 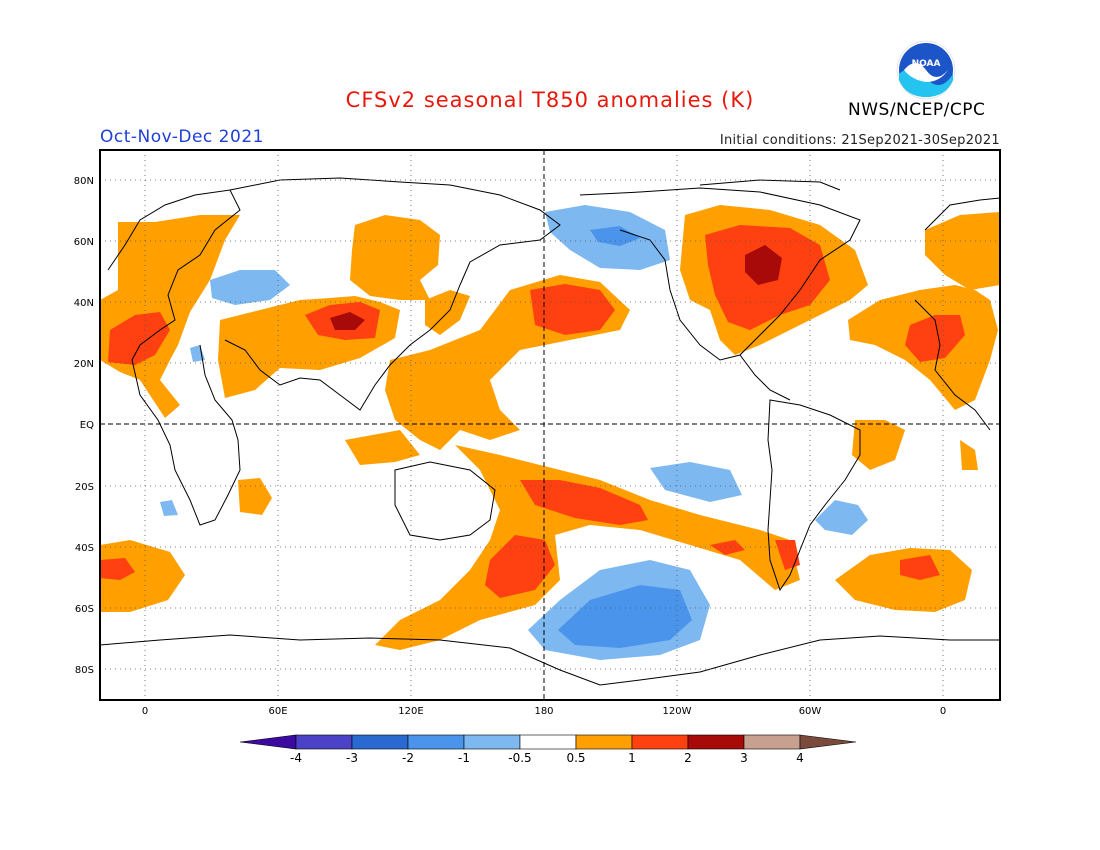 What do you see at coordinates (727, 547) in the screenshot?
I see `south-pacific-hot-small` at bounding box center [727, 547].